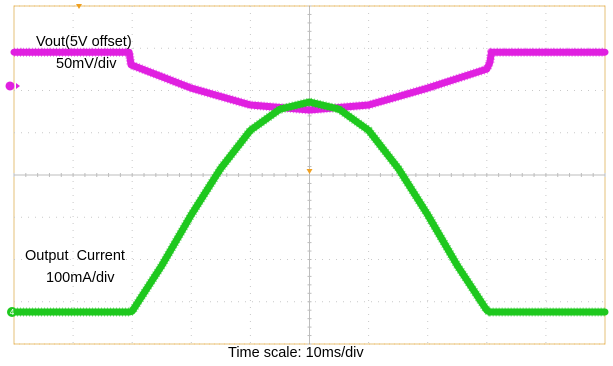 Image resolution: width=613 pixels, height=366 pixels. What do you see at coordinates (79, 6) in the screenshot?
I see `trigger-position-marker` at bounding box center [79, 6].